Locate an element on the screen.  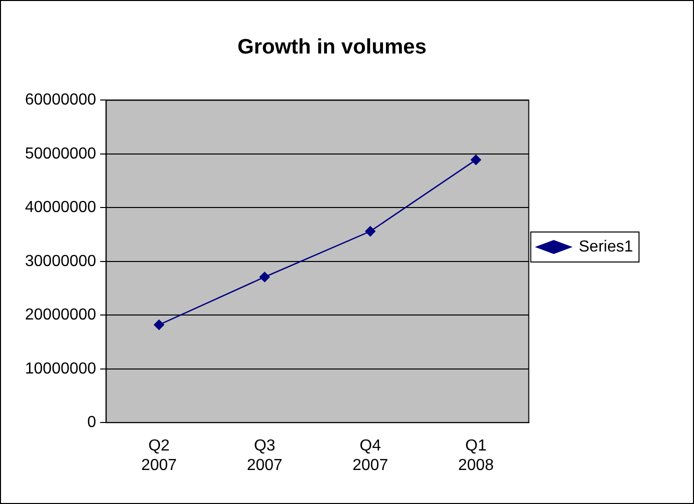
y-tick-label: 0 is located at coordinates (91, 423).